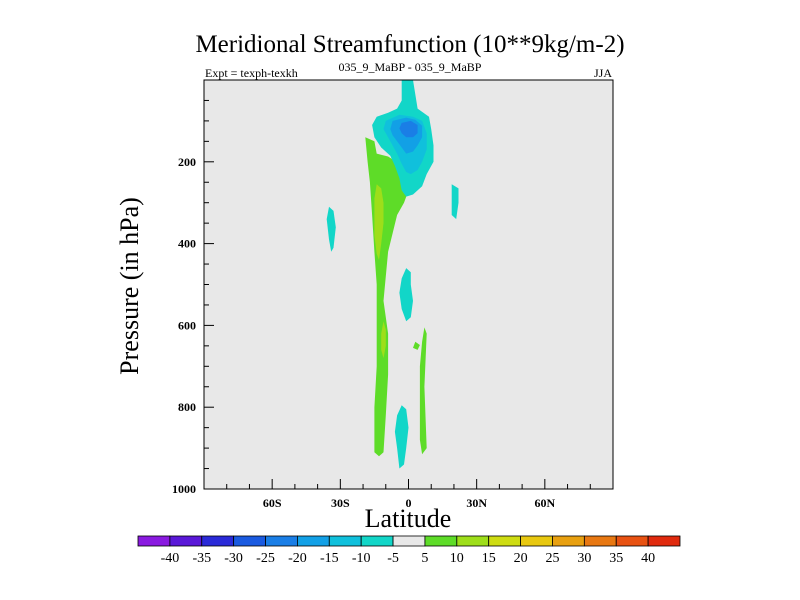 This screenshot has width=800, height=600. Describe the element at coordinates (410, 67) in the screenshot. I see `subtitle-center: 035_9_MaBP - 035_9_MaBP` at that location.